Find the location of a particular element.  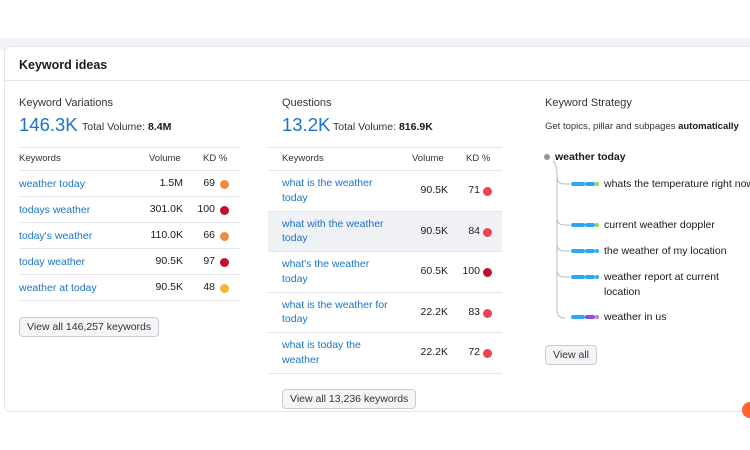

keyword-link: weather today is located at coordinates (52, 184).